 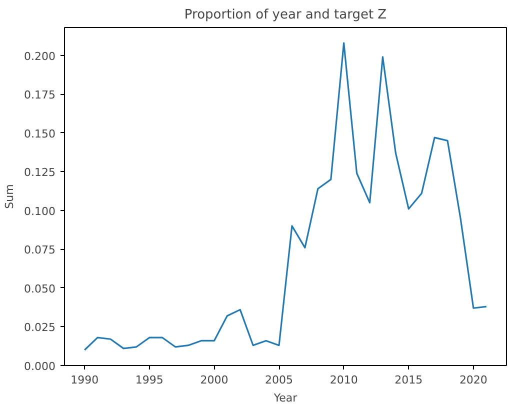 What do you see at coordinates (40, 327) in the screenshot?
I see `y-tick-label: 0.025` at bounding box center [40, 327].